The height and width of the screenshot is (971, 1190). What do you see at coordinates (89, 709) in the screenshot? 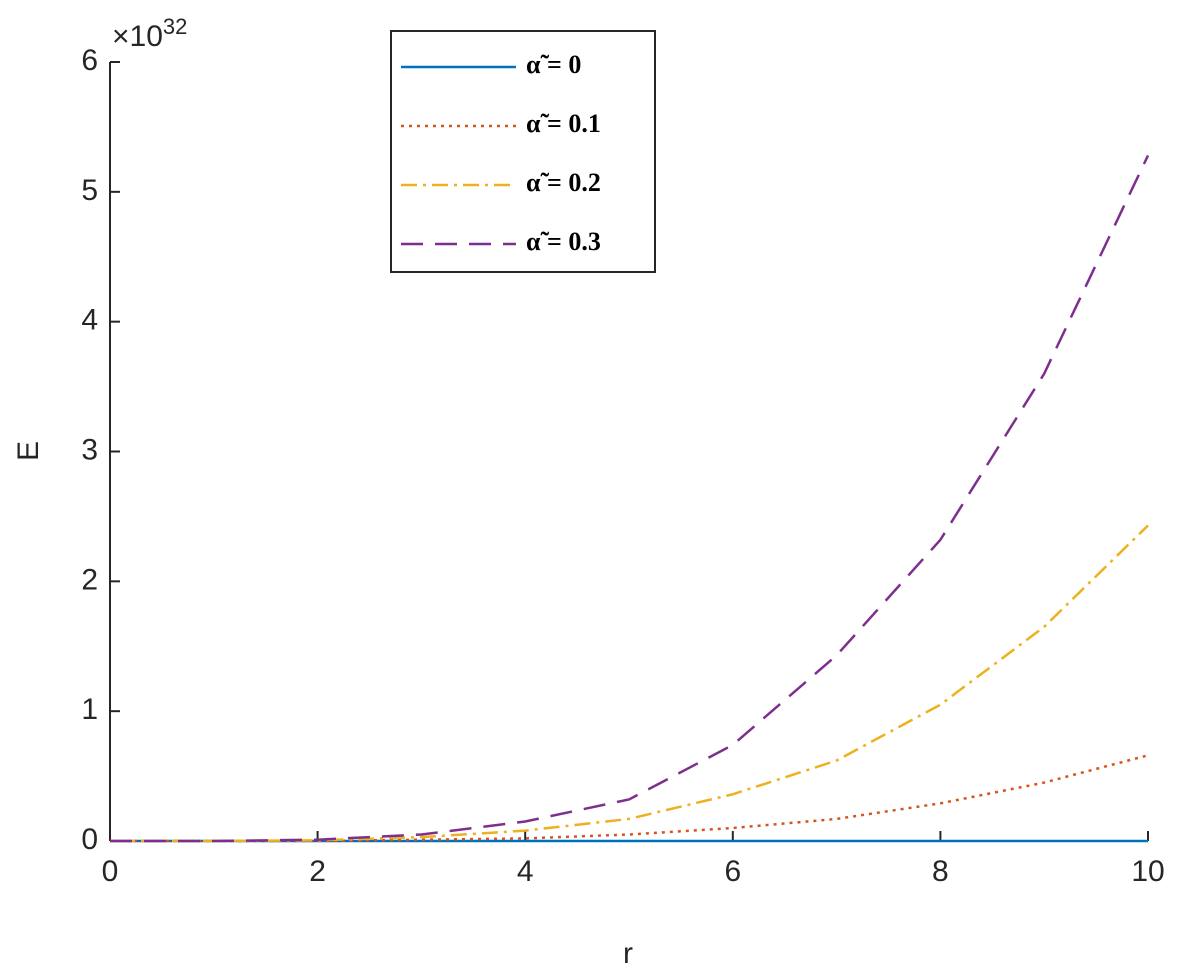
I see `y-tick-label: 1` at bounding box center [89, 709].